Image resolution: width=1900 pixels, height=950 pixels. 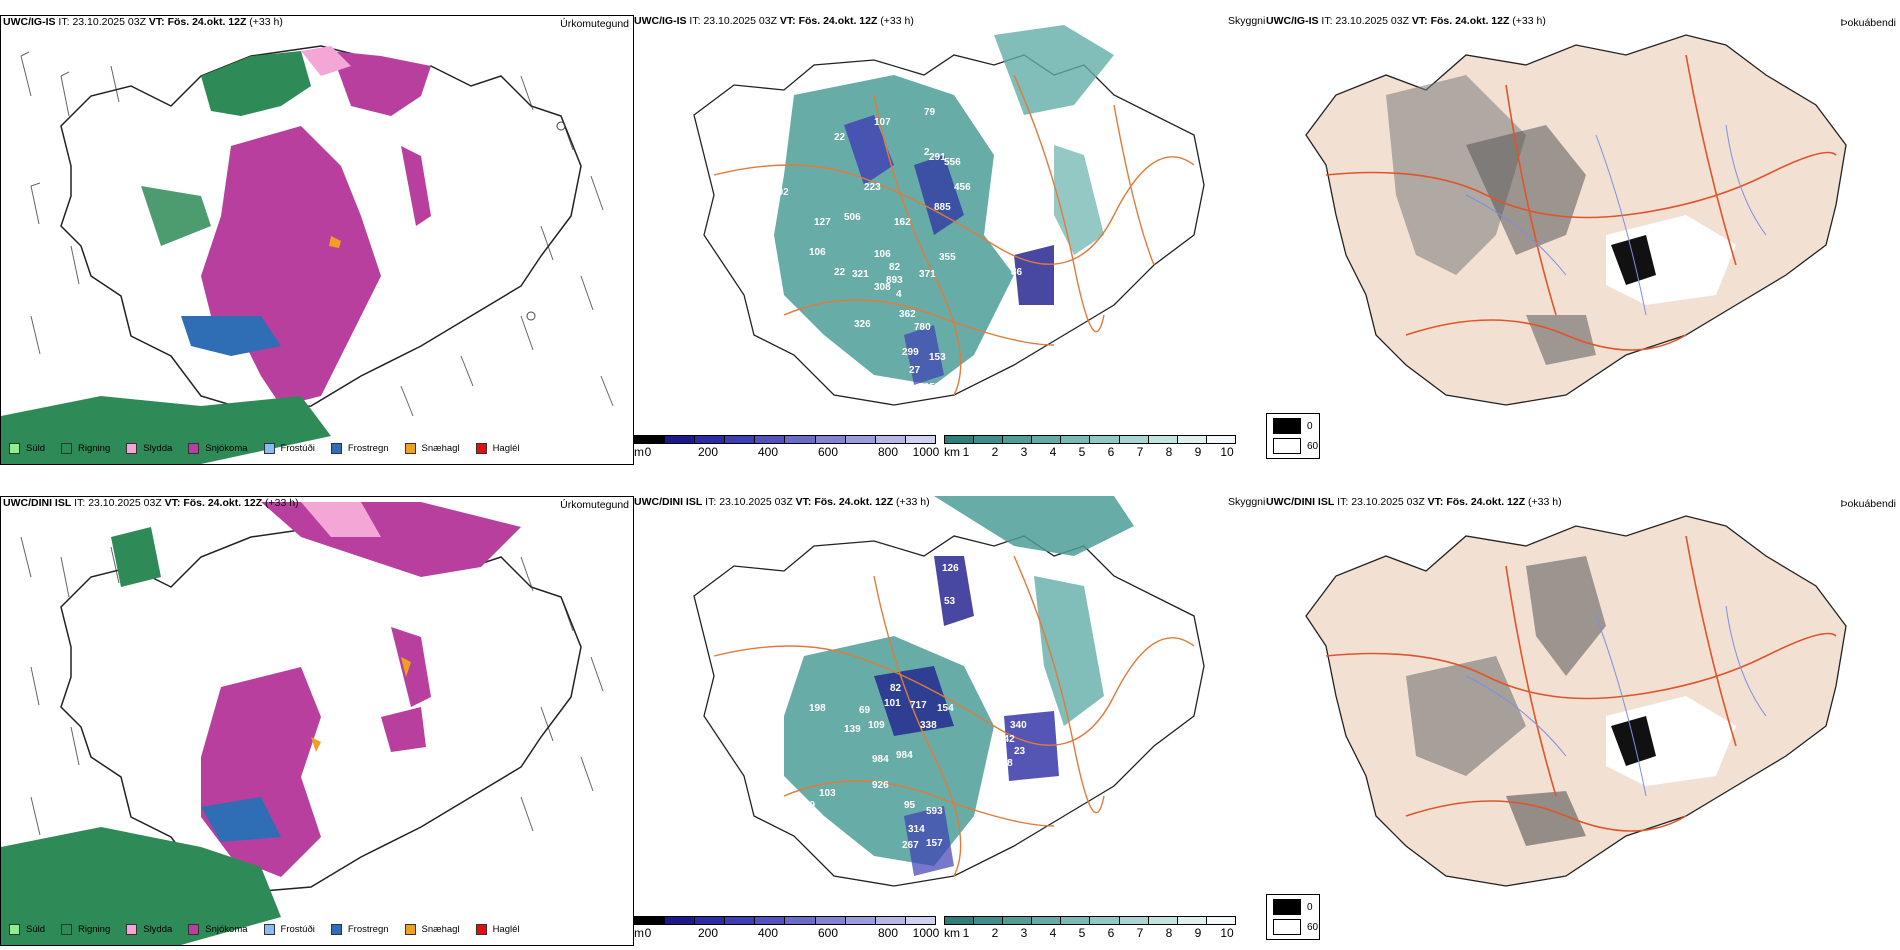 What do you see at coordinates (927, 274) in the screenshot?
I see `station-label: 371` at bounding box center [927, 274].